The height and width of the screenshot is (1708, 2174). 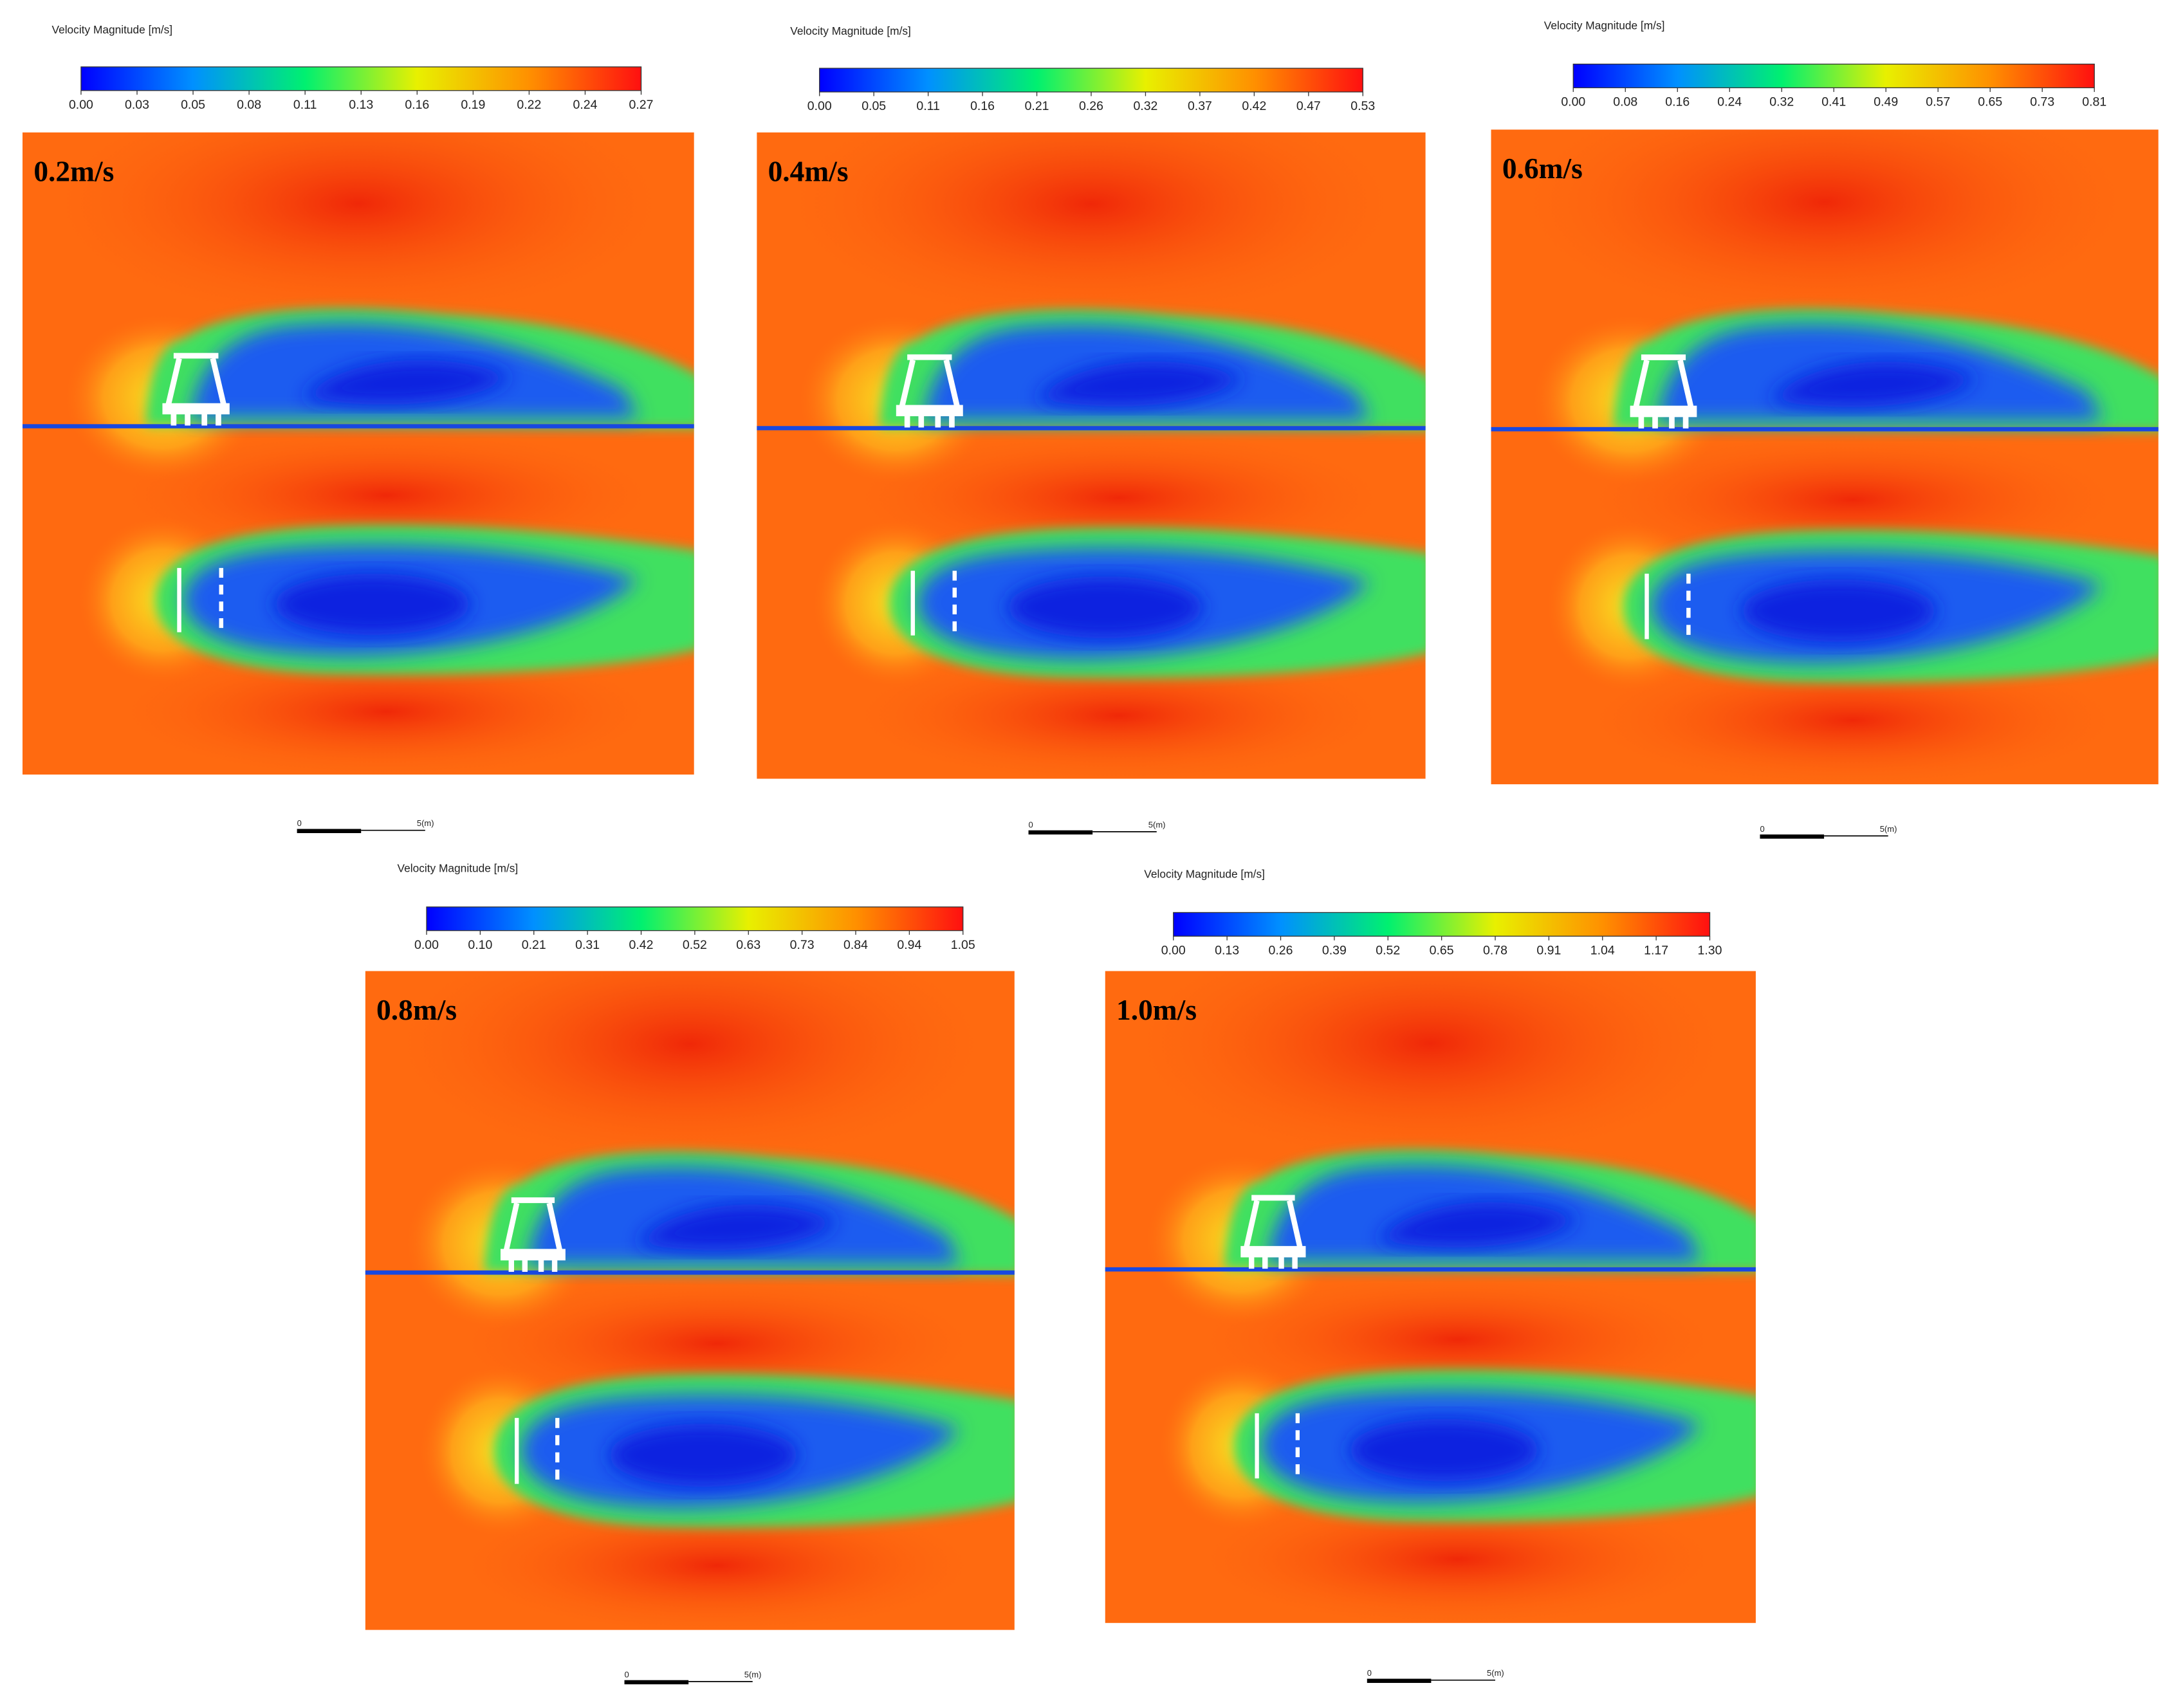 What do you see at coordinates (529, 105) in the screenshot?
I see `colorbar-tick-label: 0.22` at bounding box center [529, 105].